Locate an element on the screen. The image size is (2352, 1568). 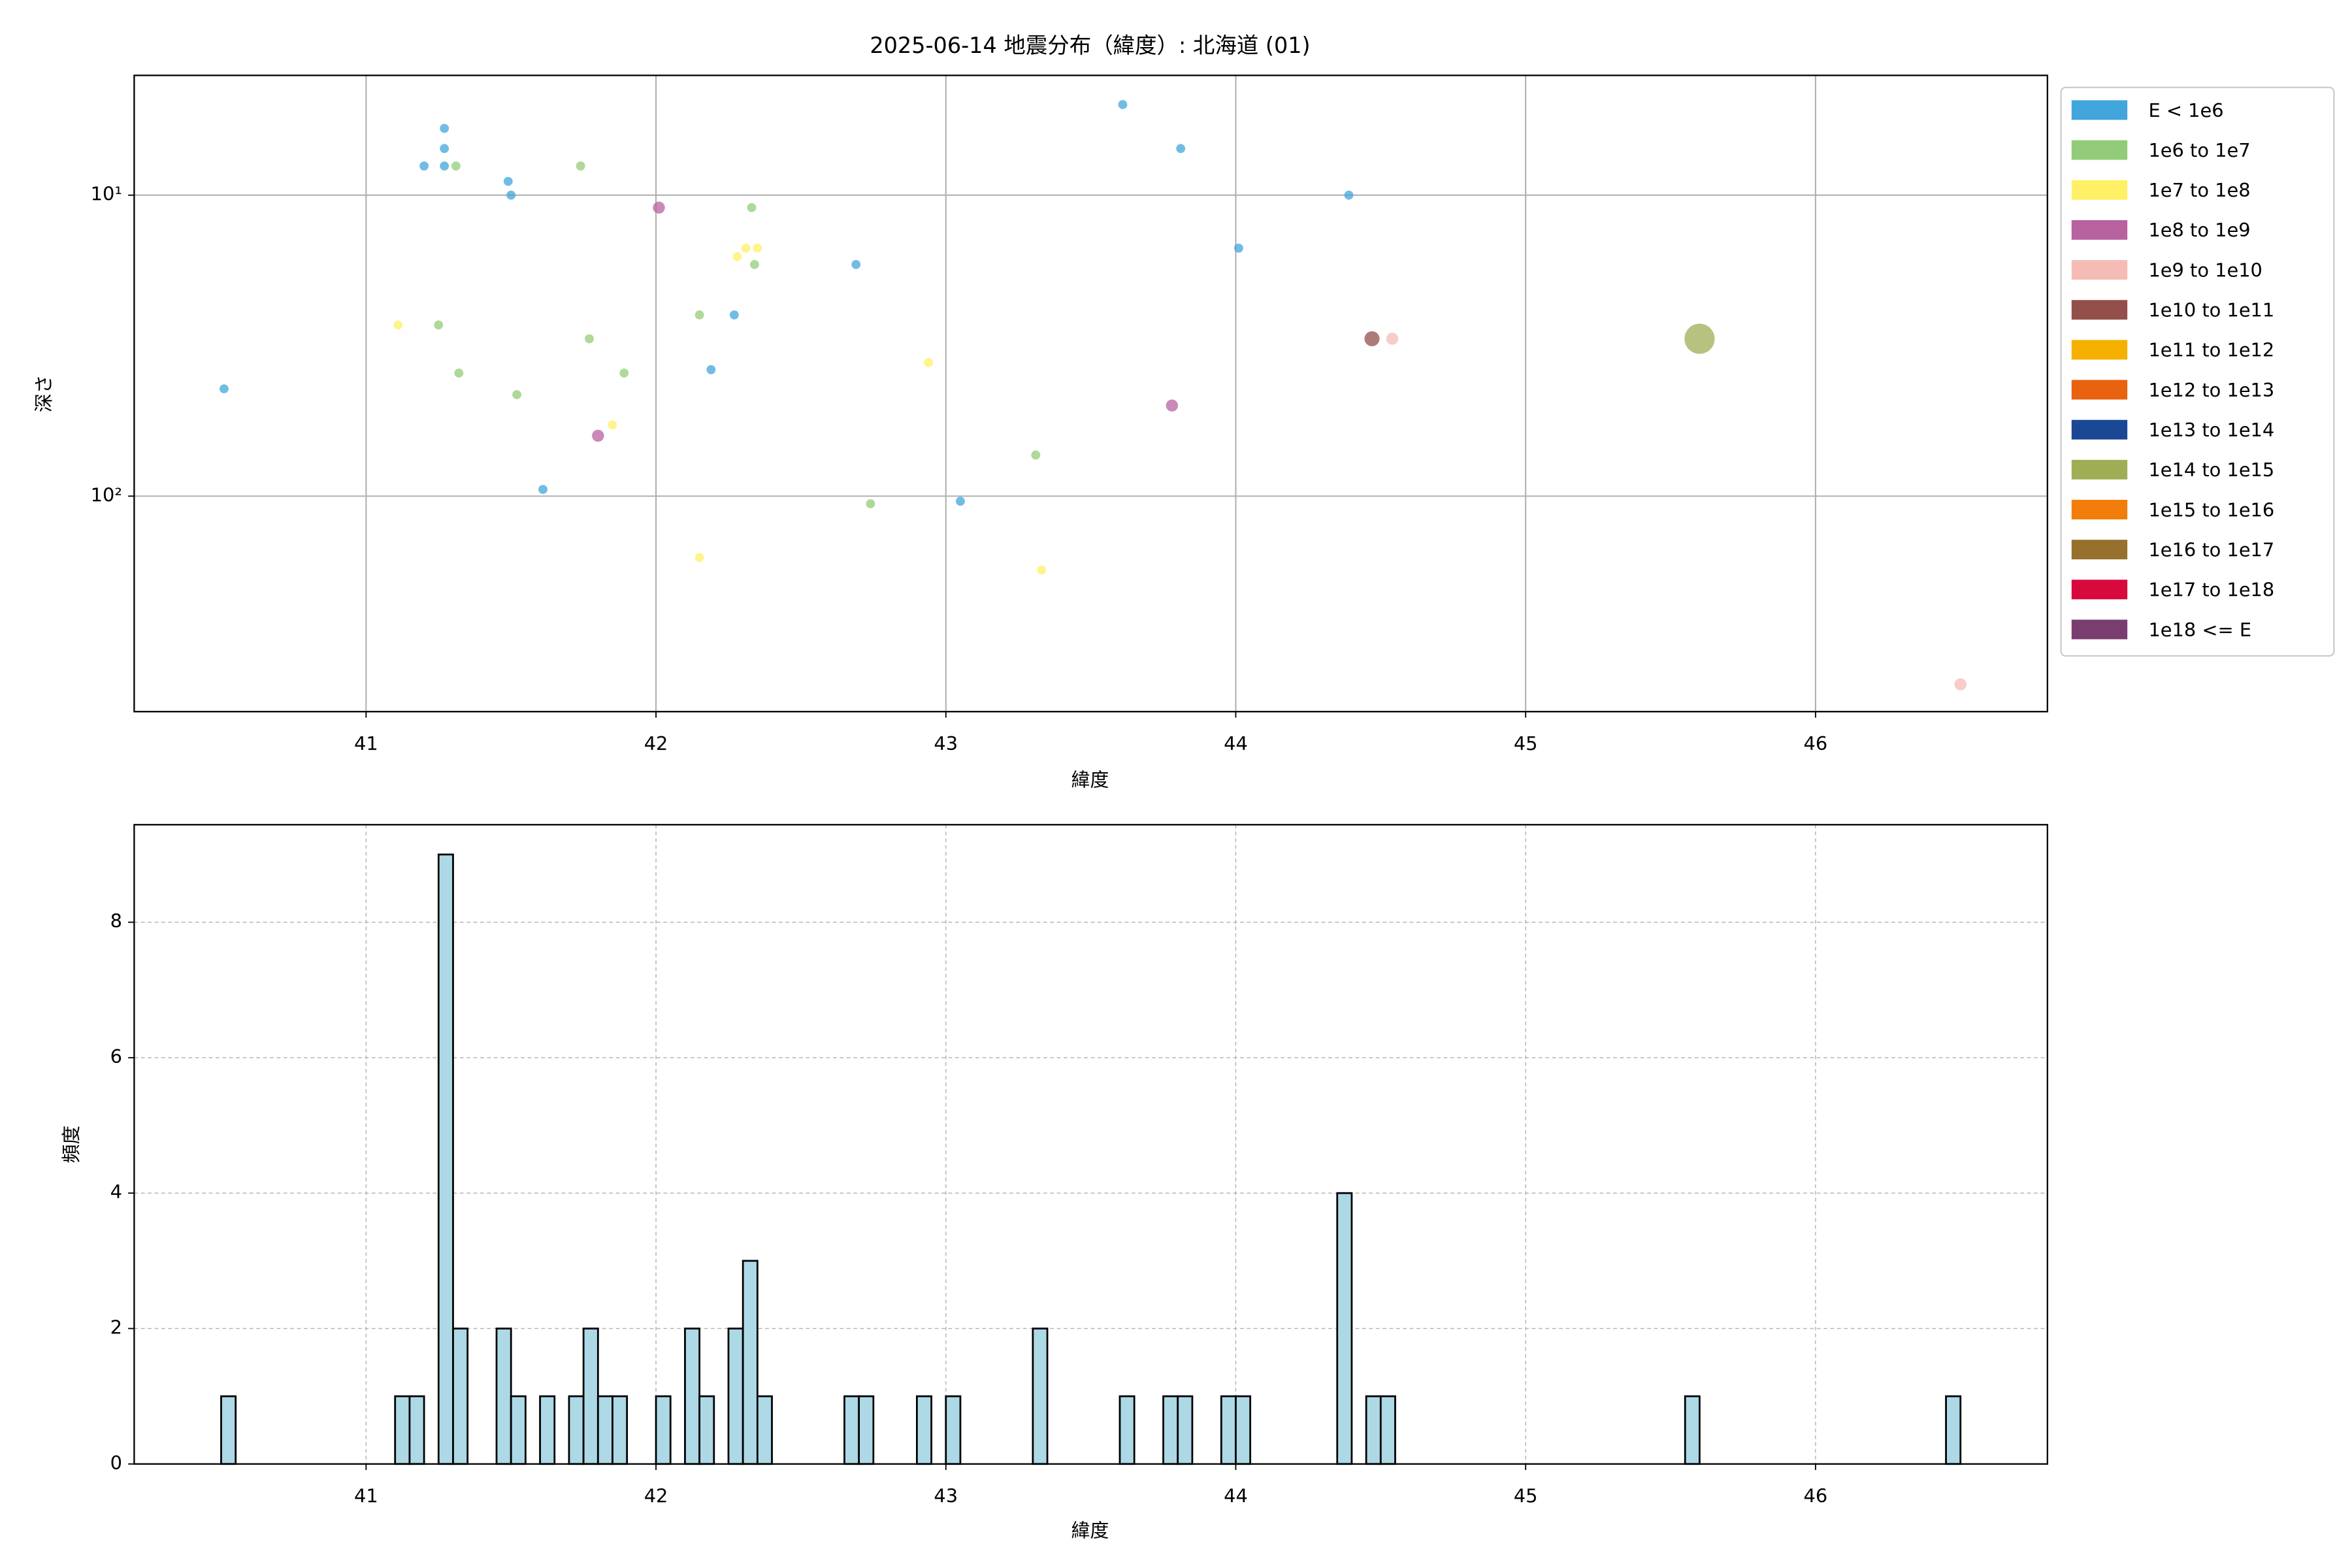
legend-label: 1e17 to 1e18 is located at coordinates (2211, 590).